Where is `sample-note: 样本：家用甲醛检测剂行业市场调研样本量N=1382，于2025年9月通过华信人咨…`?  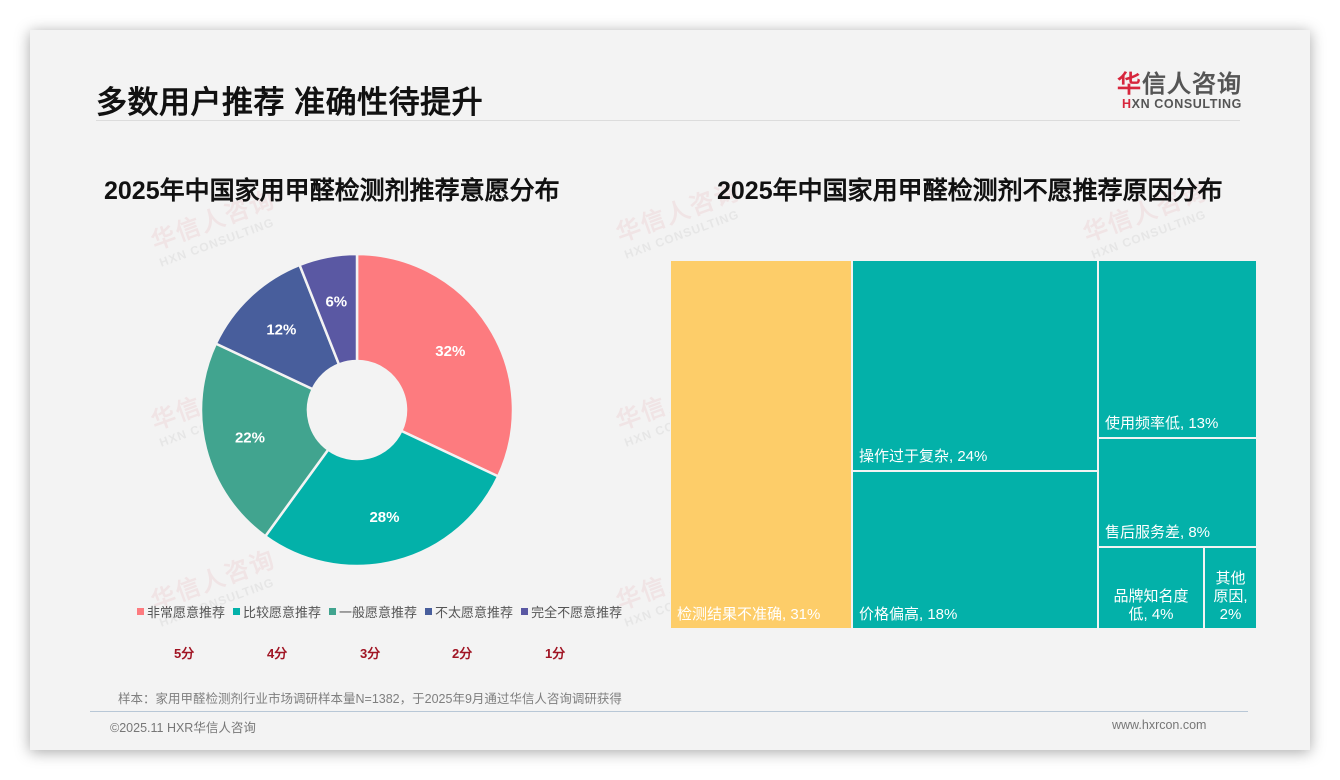
sample-note: 样本：家用甲醛检测剂行业市场调研样本量N=1382，于2025年9月通过华信人咨… is located at coordinates (370, 699).